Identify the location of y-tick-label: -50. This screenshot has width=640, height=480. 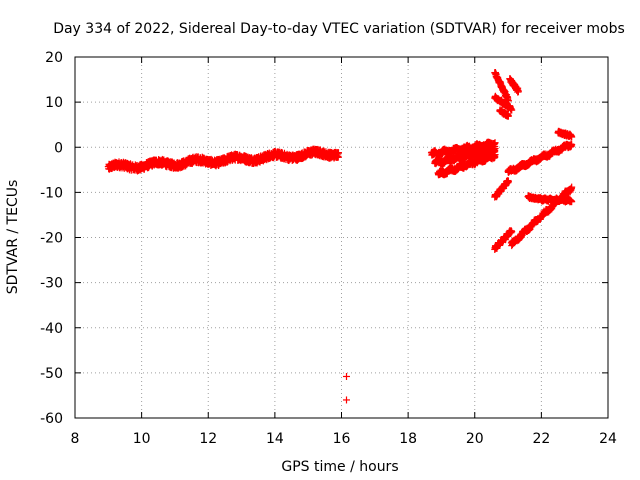
(51, 374).